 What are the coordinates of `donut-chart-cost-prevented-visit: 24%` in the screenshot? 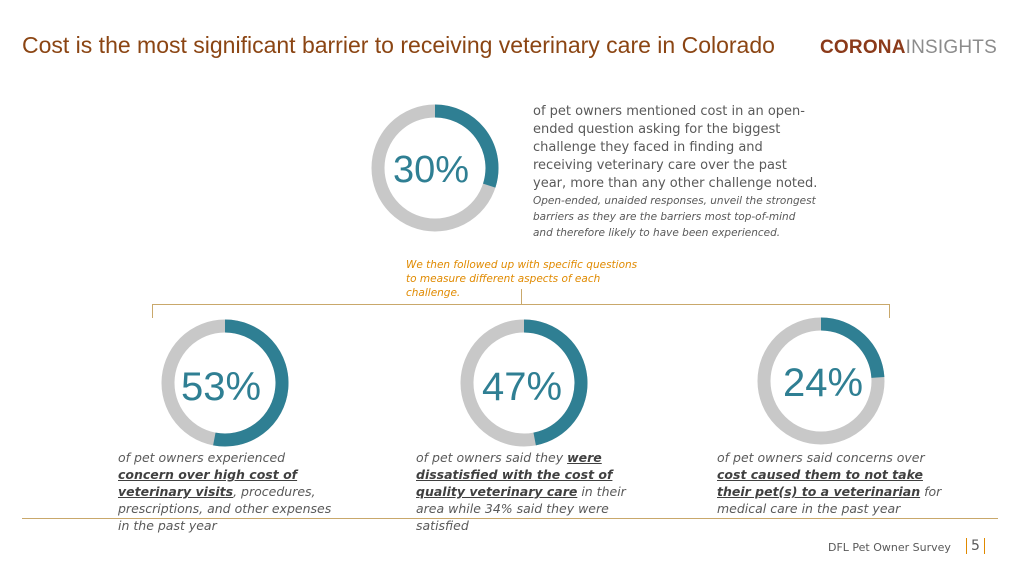 It's located at (821, 381).